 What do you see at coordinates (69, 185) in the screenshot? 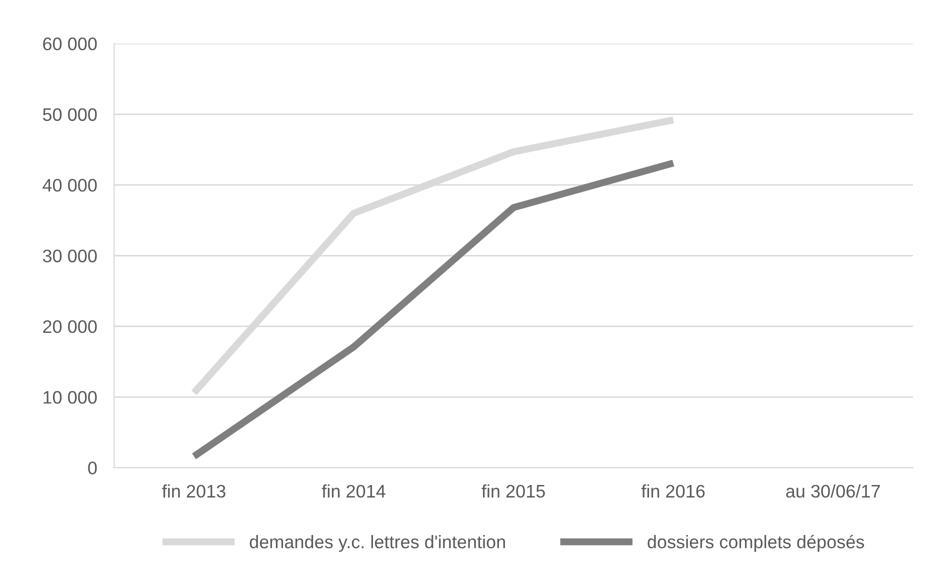
I see `y-tick-label: 40 000` at bounding box center [69, 185].